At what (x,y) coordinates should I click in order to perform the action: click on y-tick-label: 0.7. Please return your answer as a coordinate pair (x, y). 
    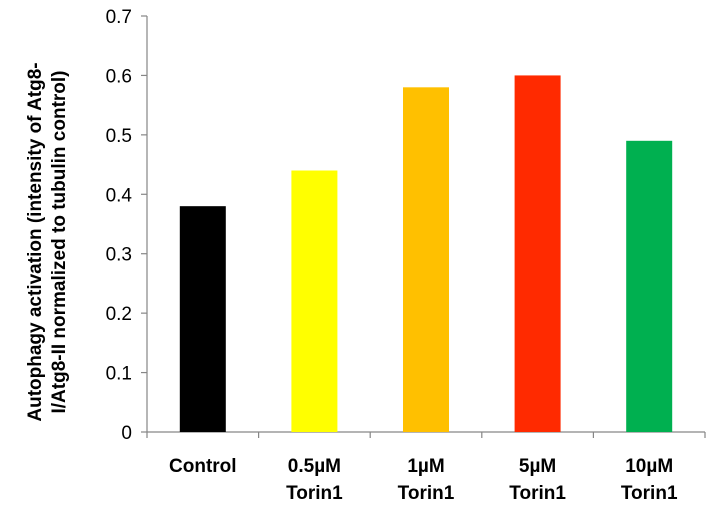
    Looking at the image, I should click on (119, 17).